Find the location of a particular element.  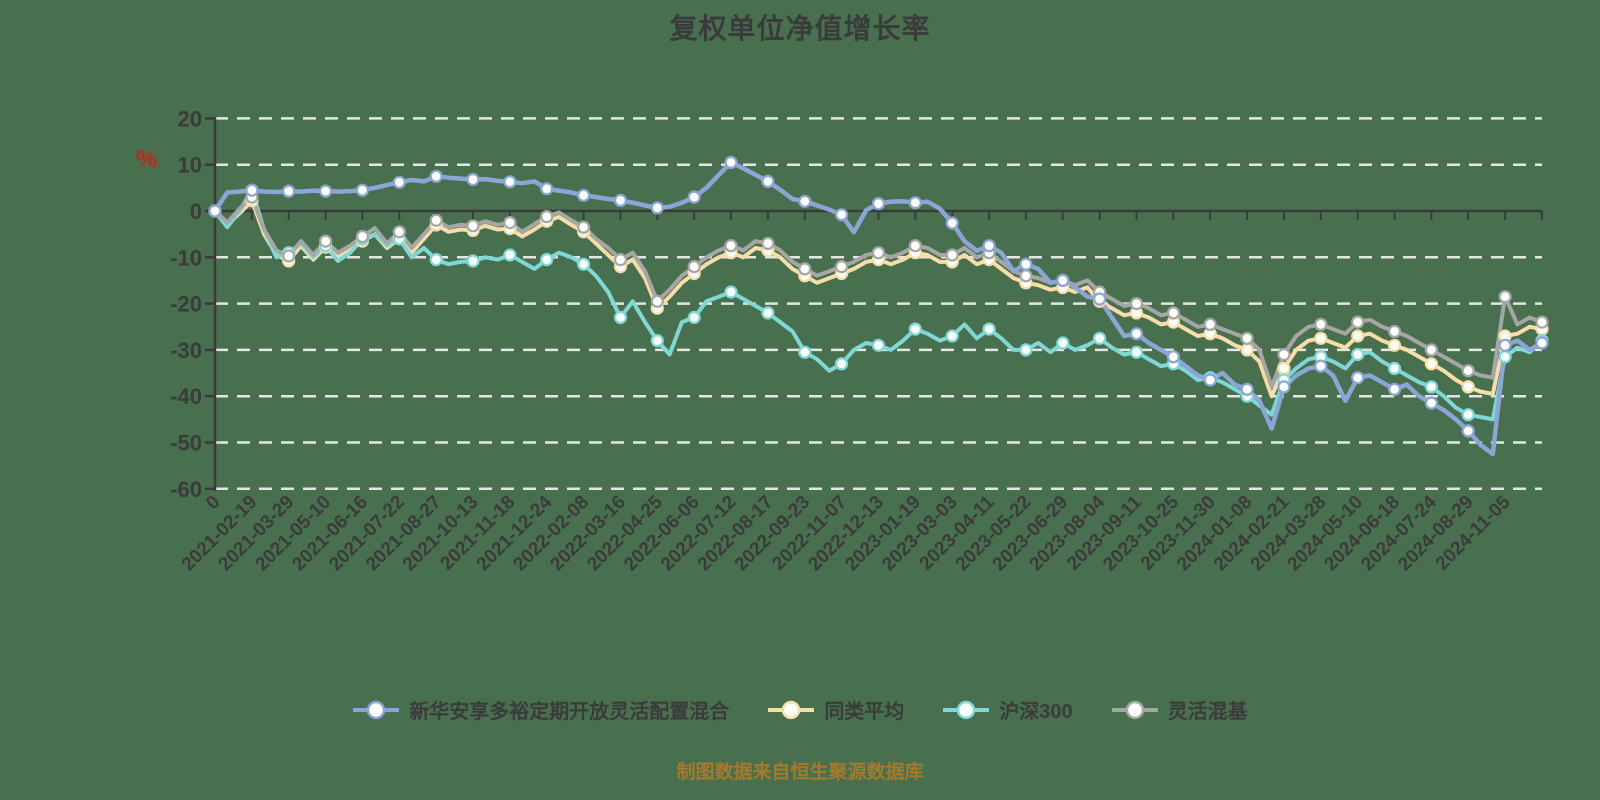

y-tick-label: -20 is located at coordinates (186, 304).